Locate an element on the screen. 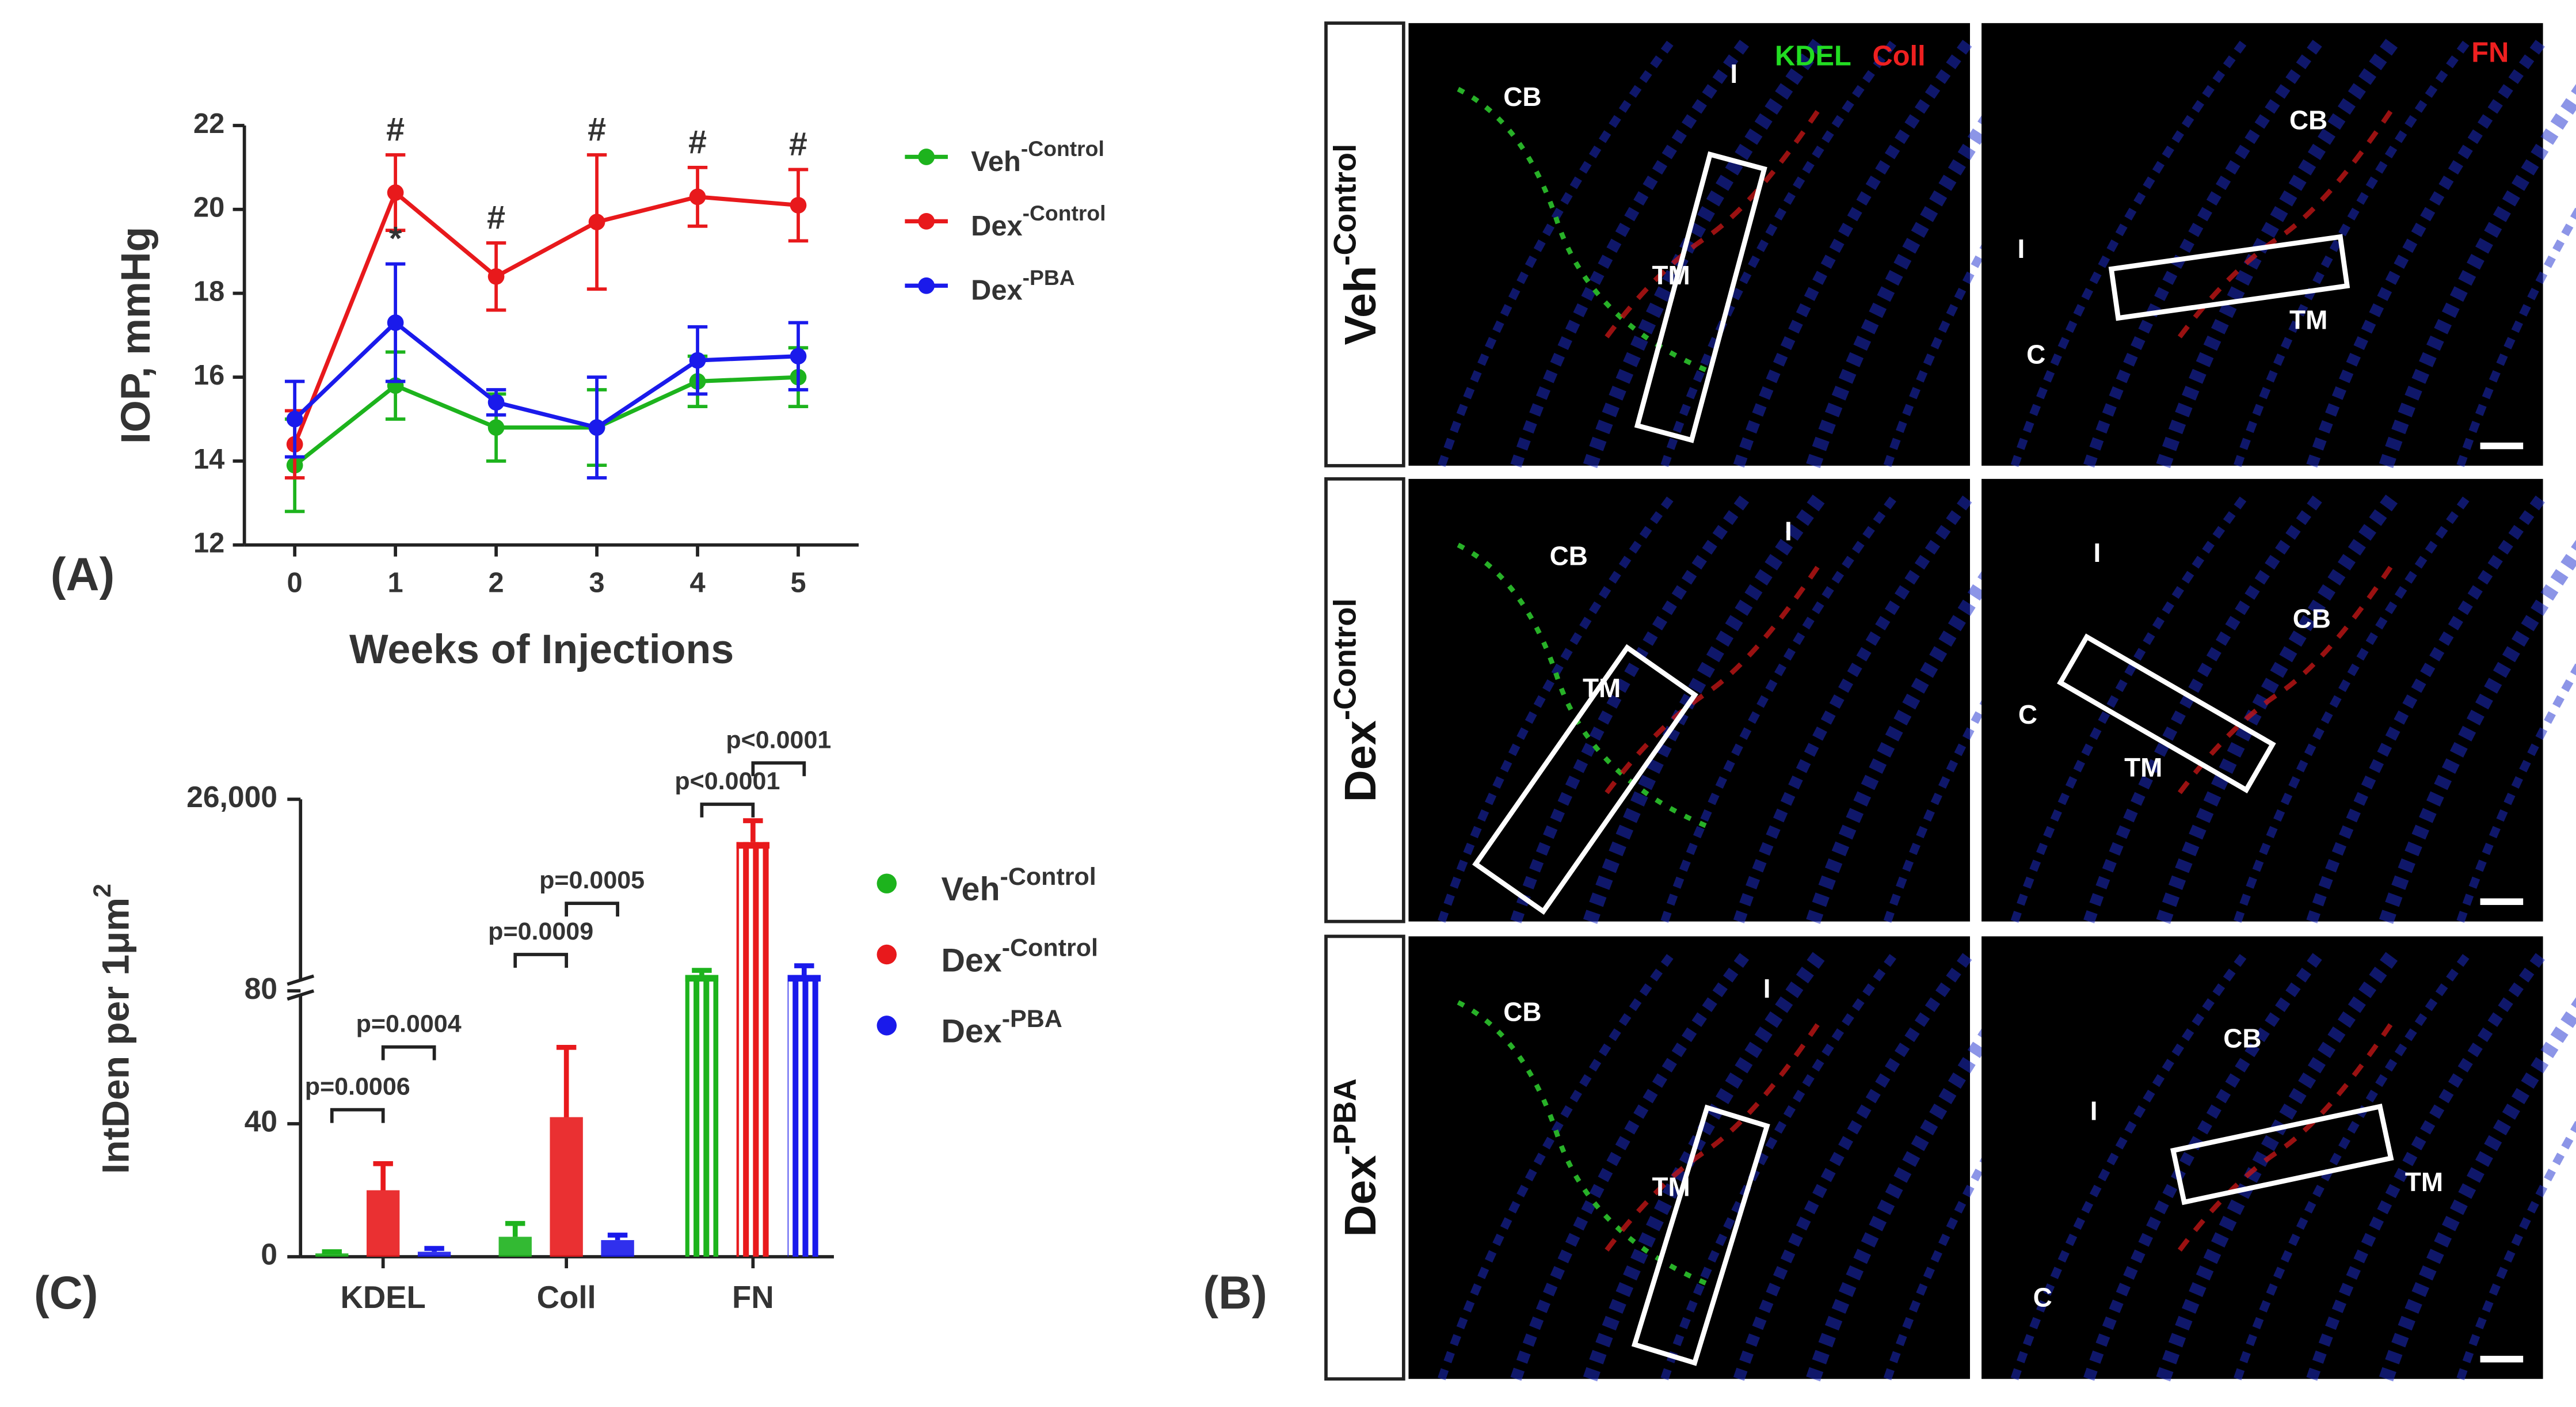 This screenshot has height=1407, width=2576. region-label: C is located at coordinates (2035, 355).